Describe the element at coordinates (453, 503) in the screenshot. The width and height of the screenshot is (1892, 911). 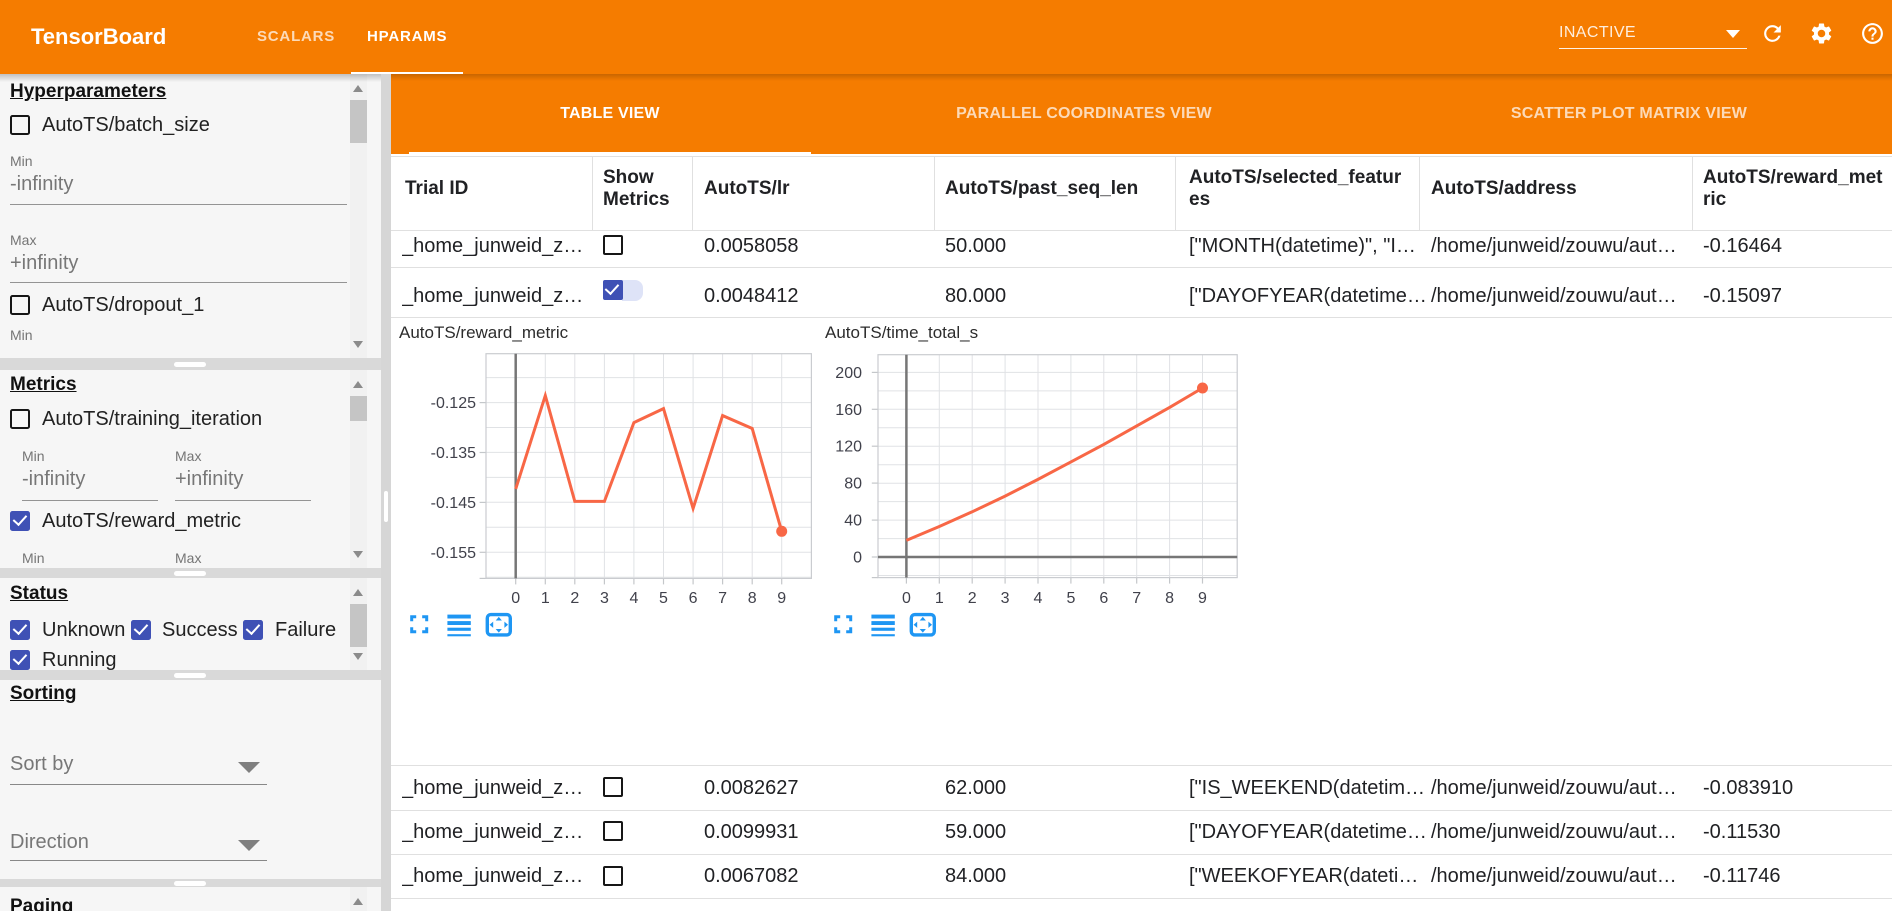
I see `svg-text: -0.145` at that location.